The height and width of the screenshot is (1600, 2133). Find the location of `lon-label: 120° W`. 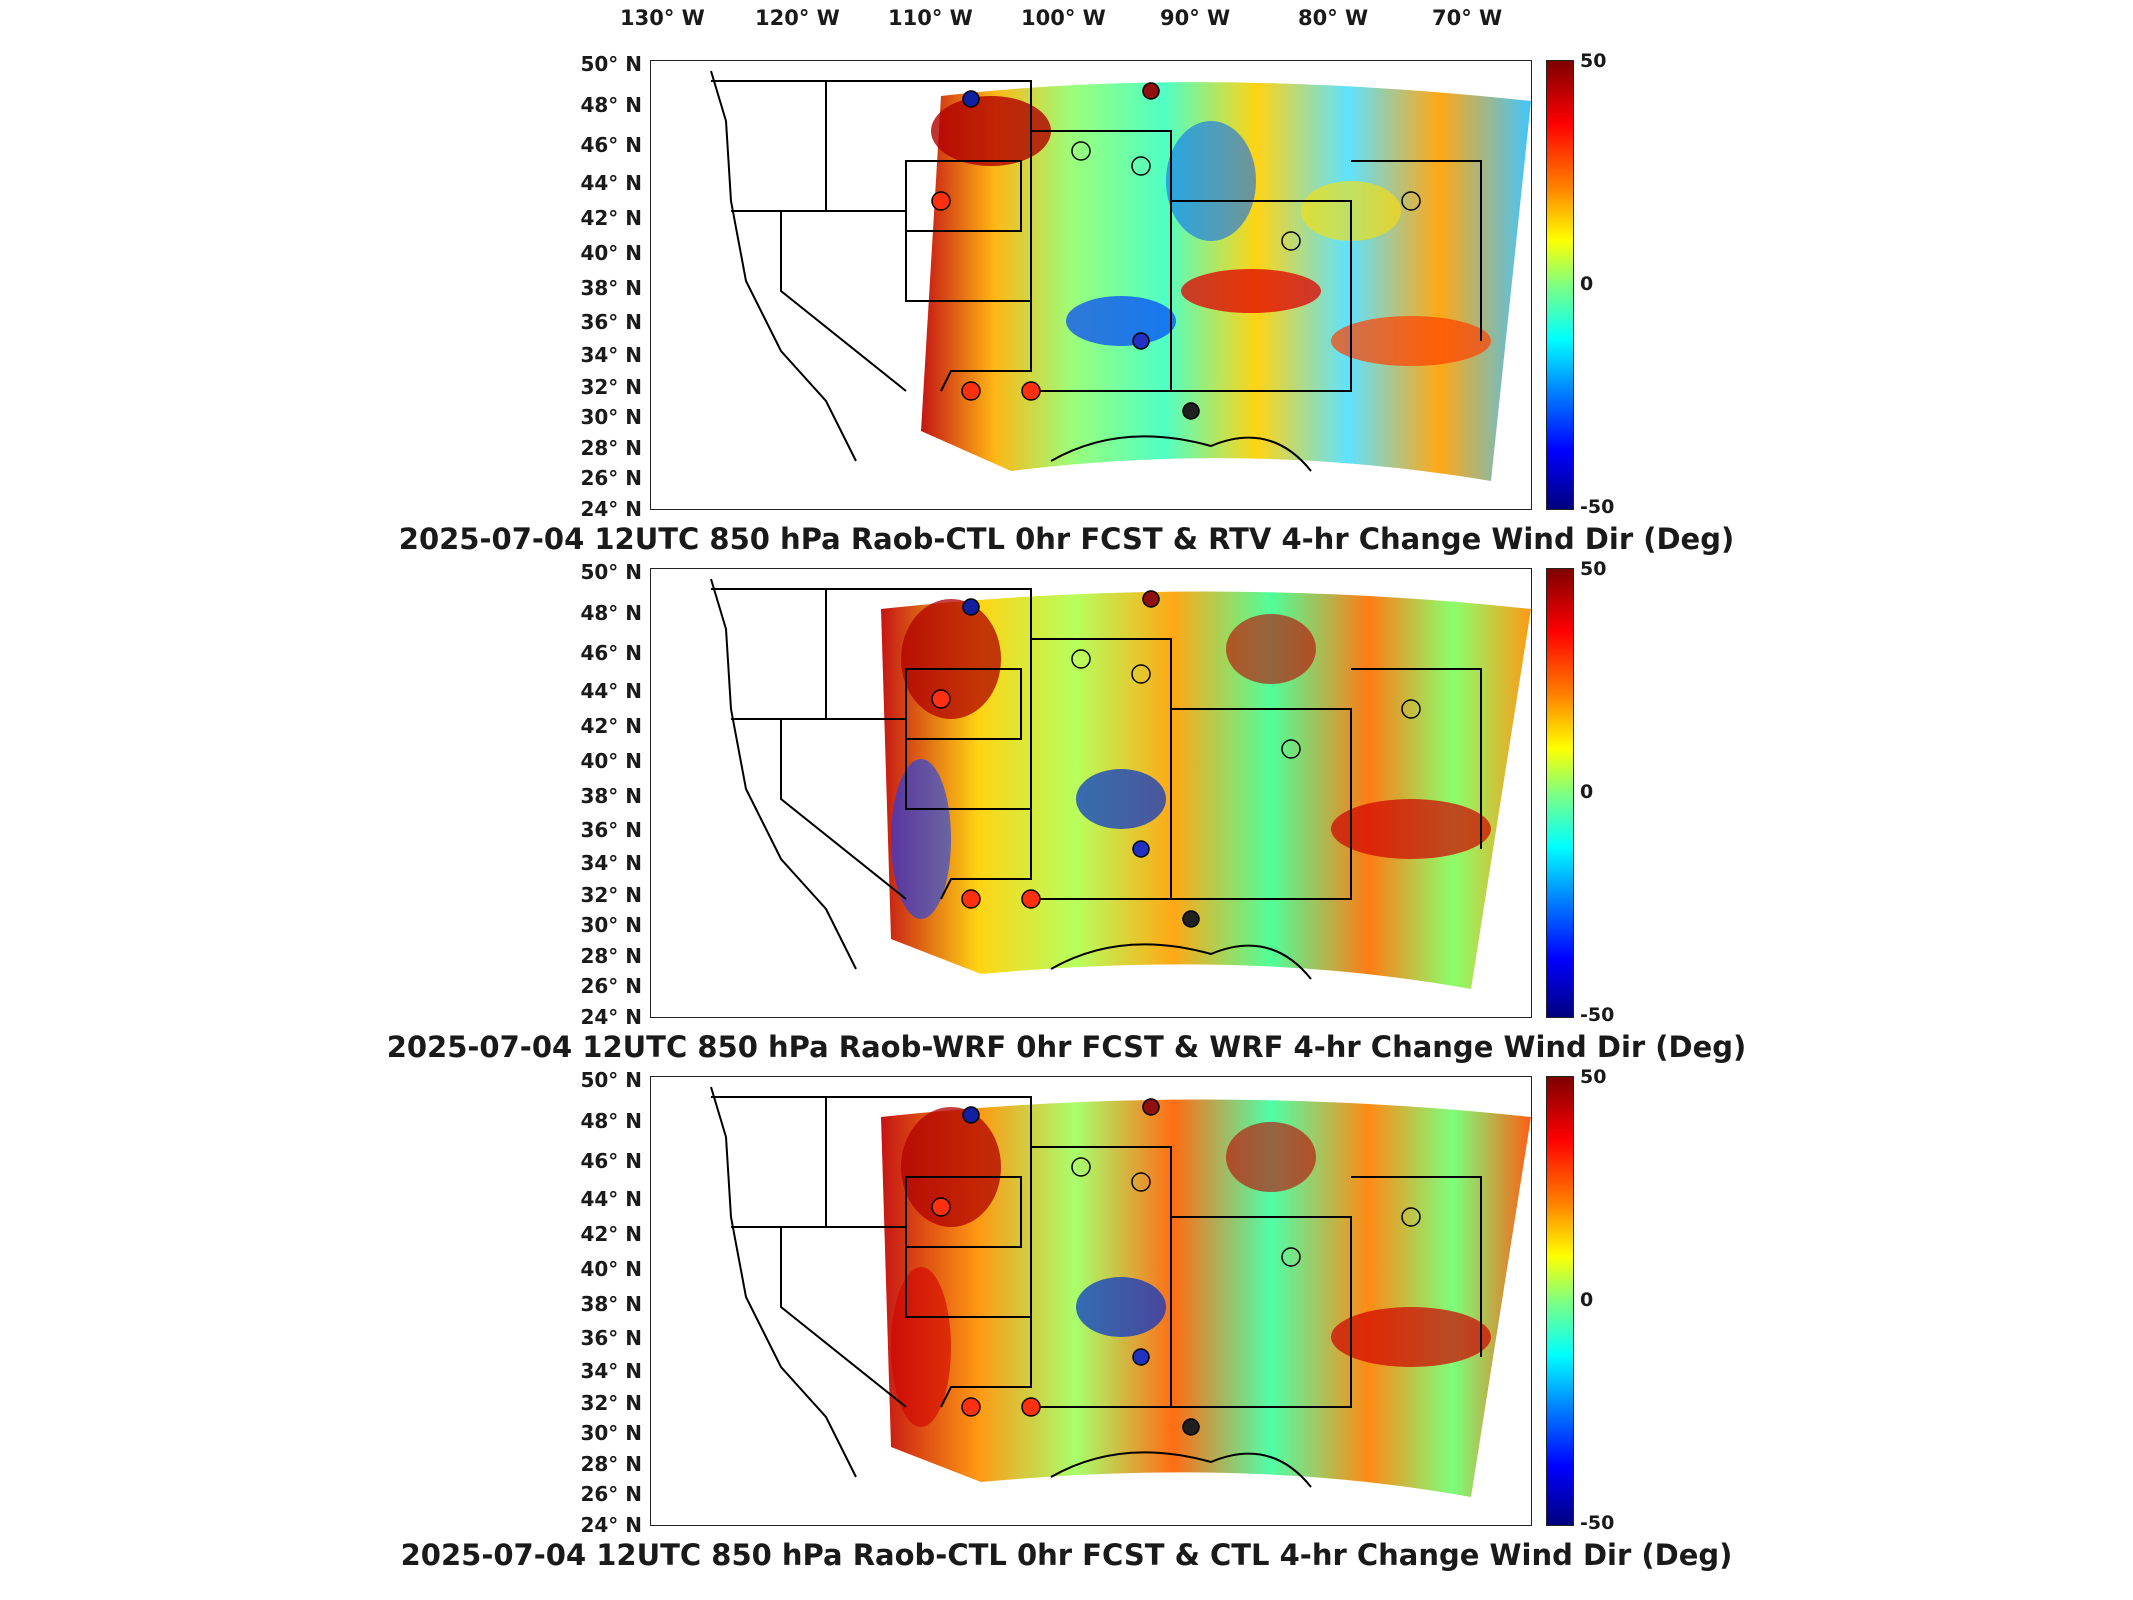

lon-label: 120° W is located at coordinates (797, 18).